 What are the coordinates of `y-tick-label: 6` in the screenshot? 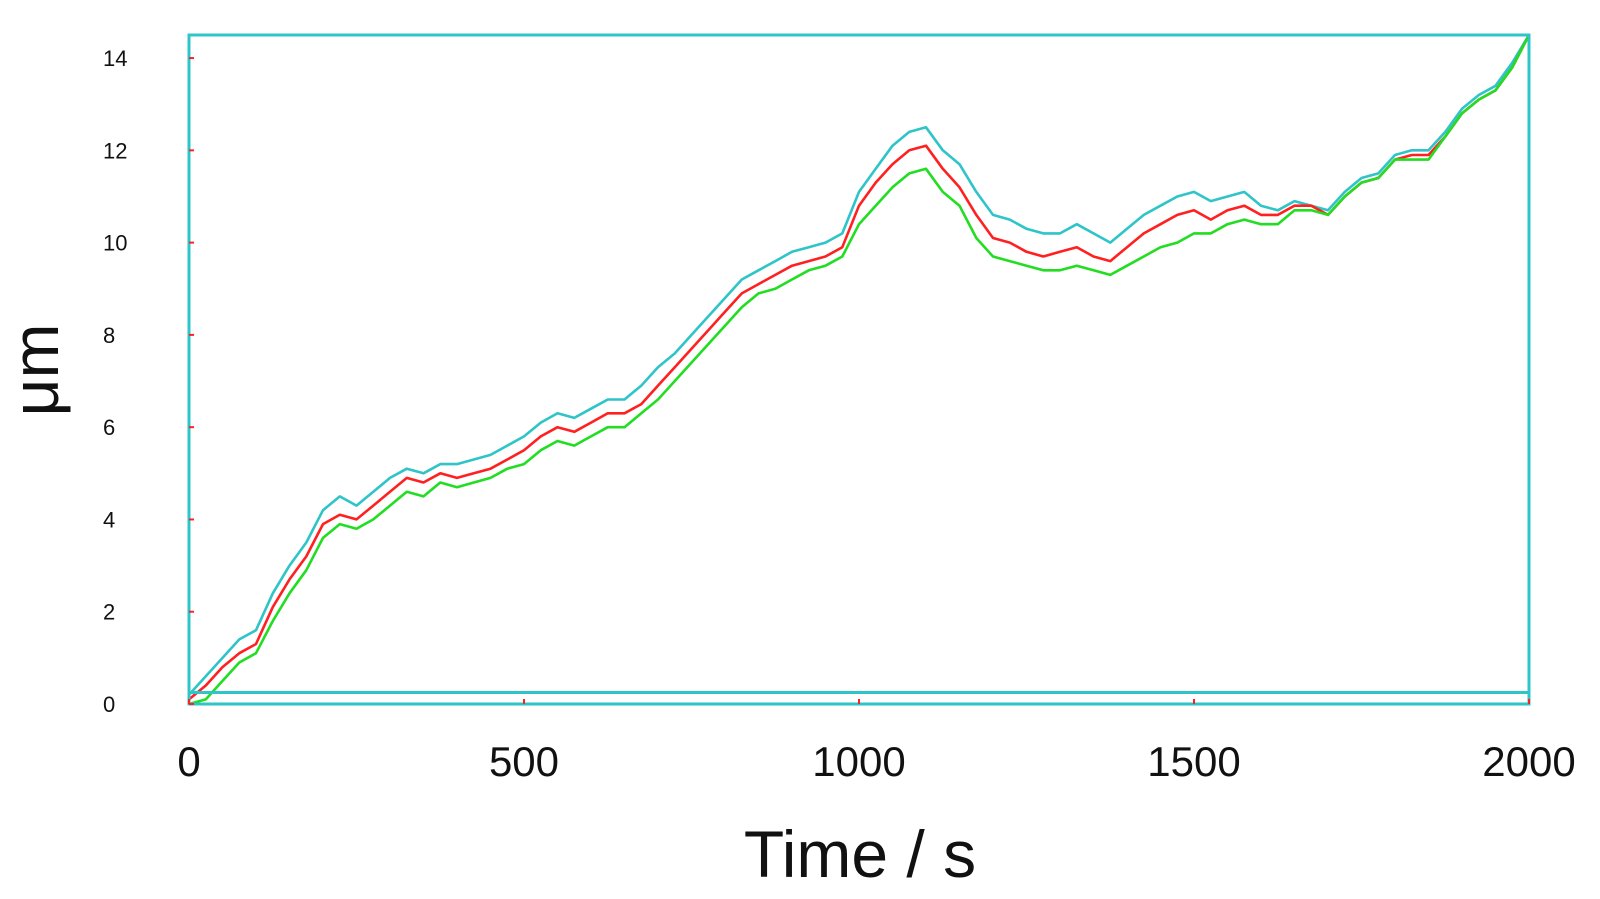 It's located at (109, 427).